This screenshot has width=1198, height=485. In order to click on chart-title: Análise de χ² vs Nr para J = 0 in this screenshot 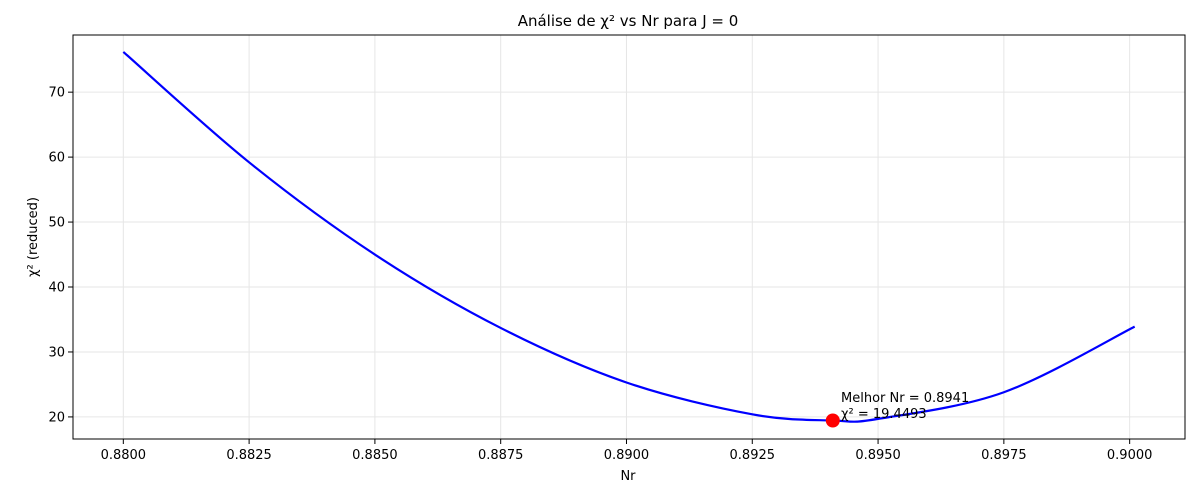, I will do `click(628, 21)`.